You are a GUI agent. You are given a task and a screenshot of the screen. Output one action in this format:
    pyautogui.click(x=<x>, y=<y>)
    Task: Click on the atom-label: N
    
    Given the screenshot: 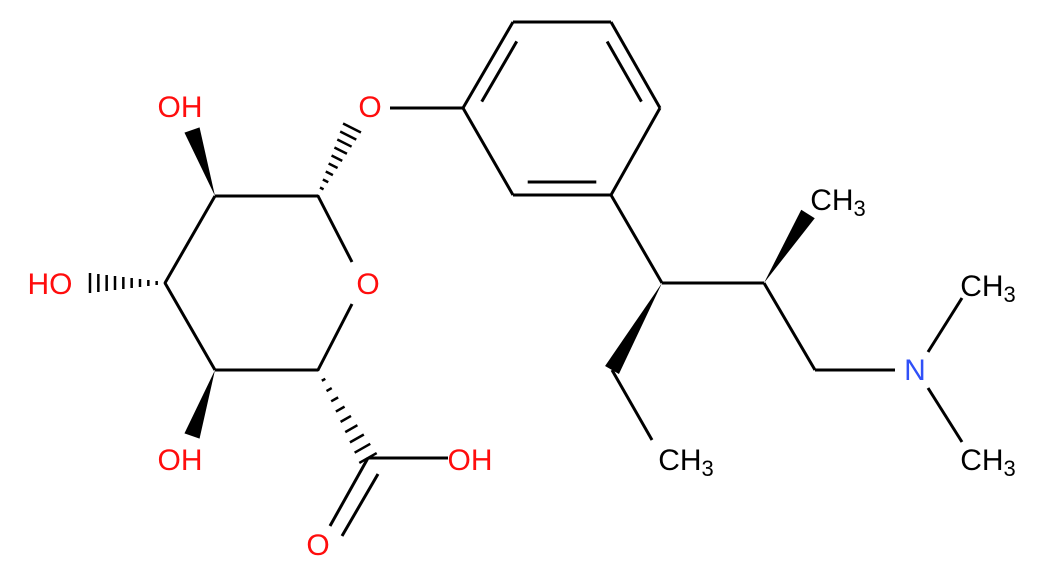 What is the action you would take?
    pyautogui.click(x=915, y=370)
    